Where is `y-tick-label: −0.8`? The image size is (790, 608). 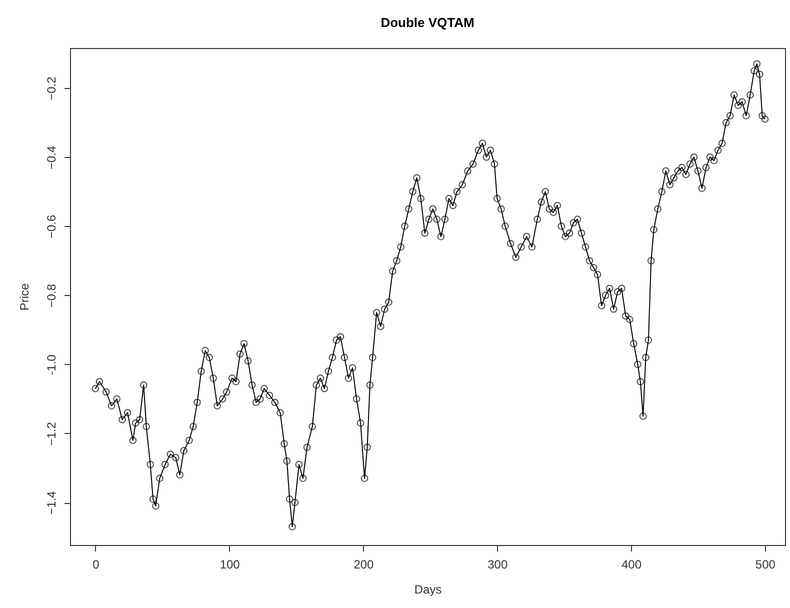 y-tick-label: −0.8 is located at coordinates (51, 296).